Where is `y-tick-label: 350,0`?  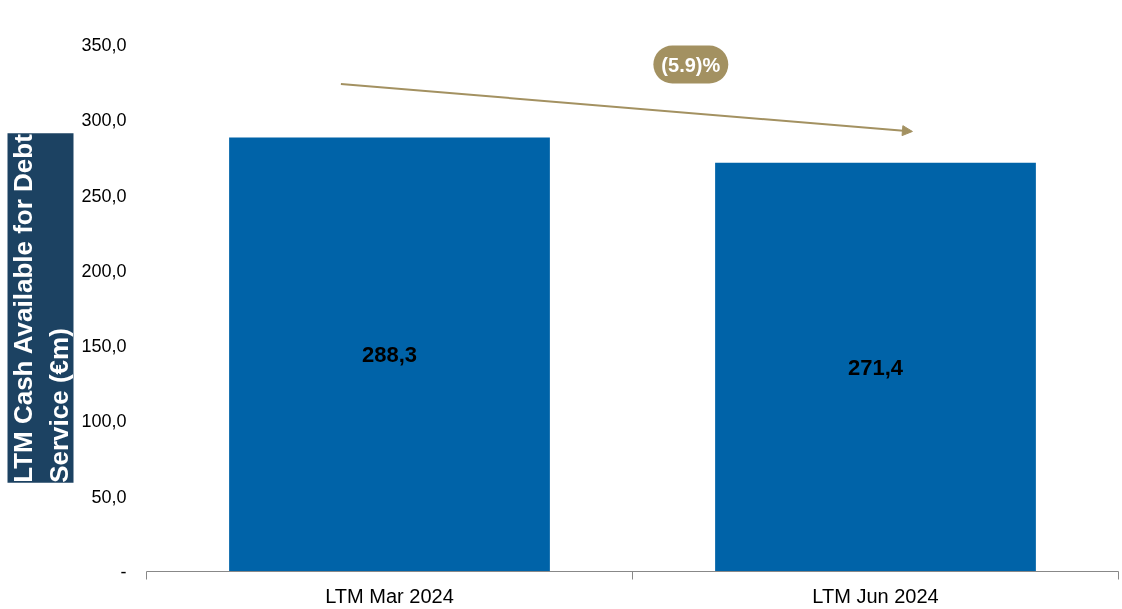 y-tick-label: 350,0 is located at coordinates (104, 45).